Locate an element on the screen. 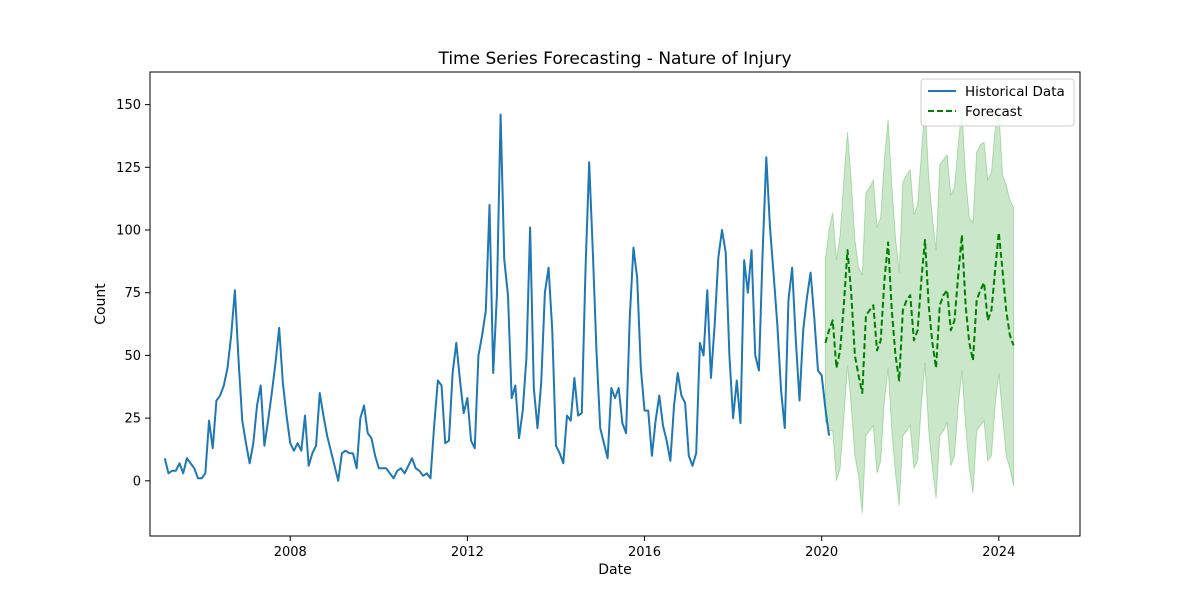 This screenshot has height=600, width=1200. y-tick-label: 150 is located at coordinates (128, 105).